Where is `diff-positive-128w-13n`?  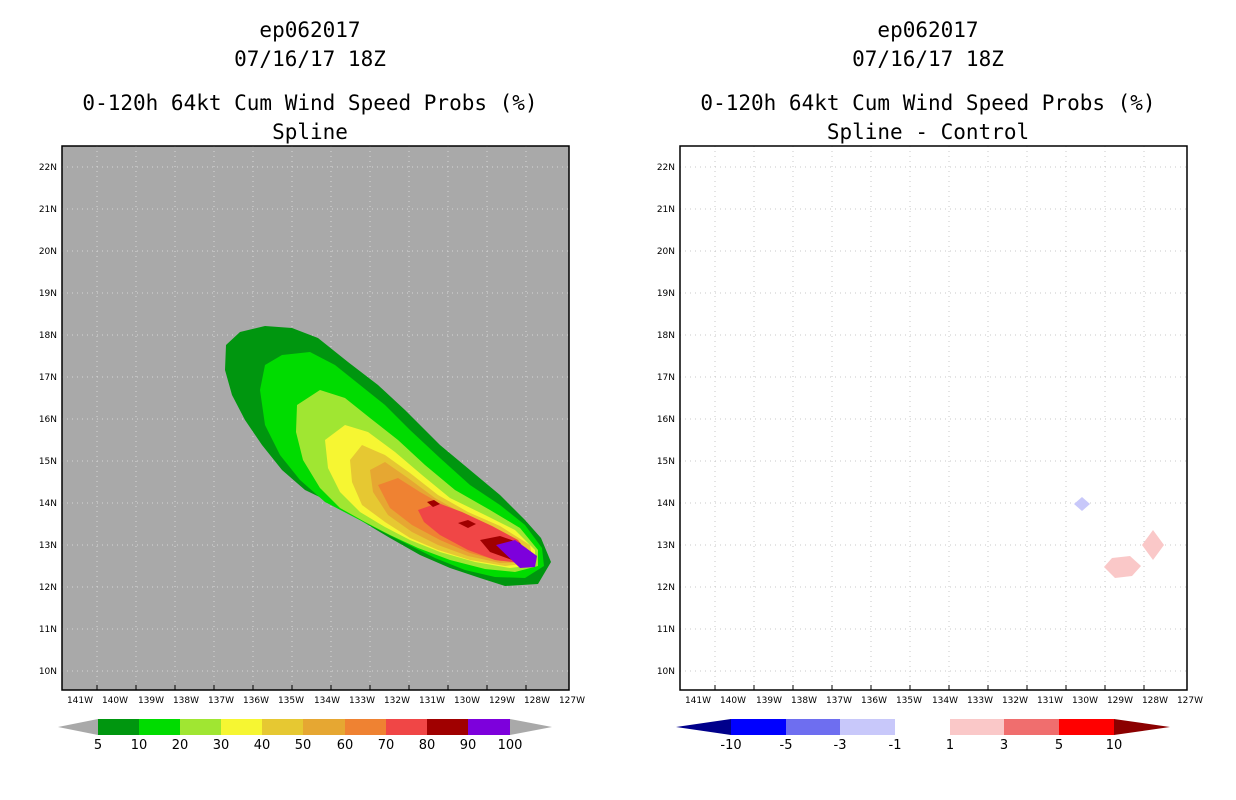
diff-positive-128w-13n is located at coordinates (1153, 545).